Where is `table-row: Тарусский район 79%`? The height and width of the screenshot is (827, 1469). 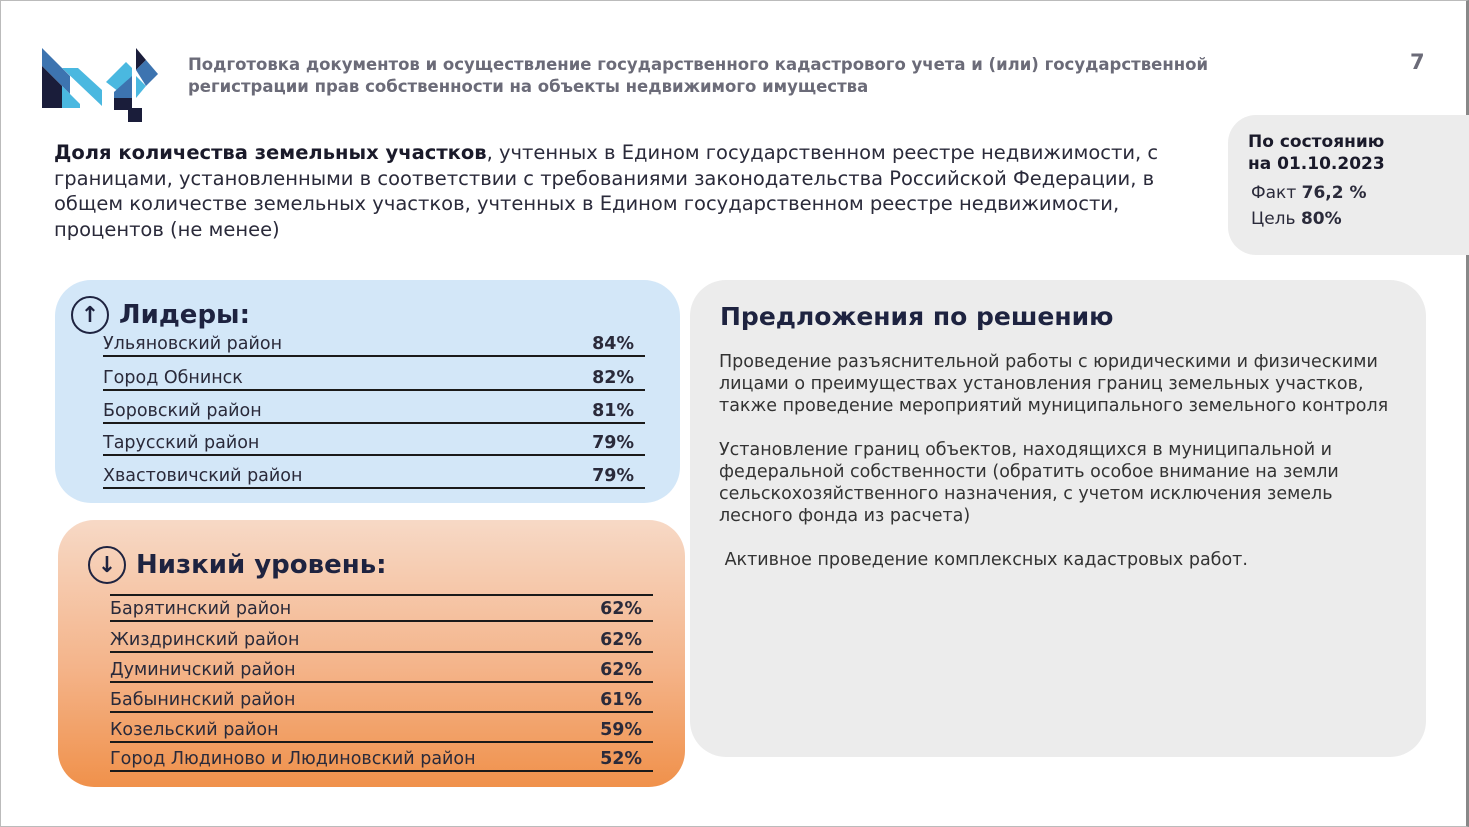
table-row: Тарусский район 79% is located at coordinates (374, 444).